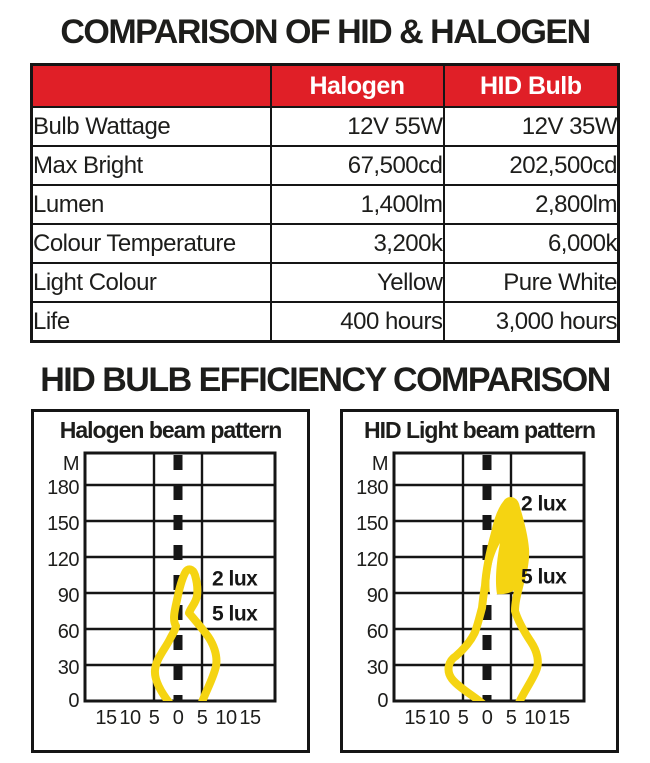  What do you see at coordinates (357, 126) in the screenshot?
I see `halogen-value: 12V 55W` at bounding box center [357, 126].